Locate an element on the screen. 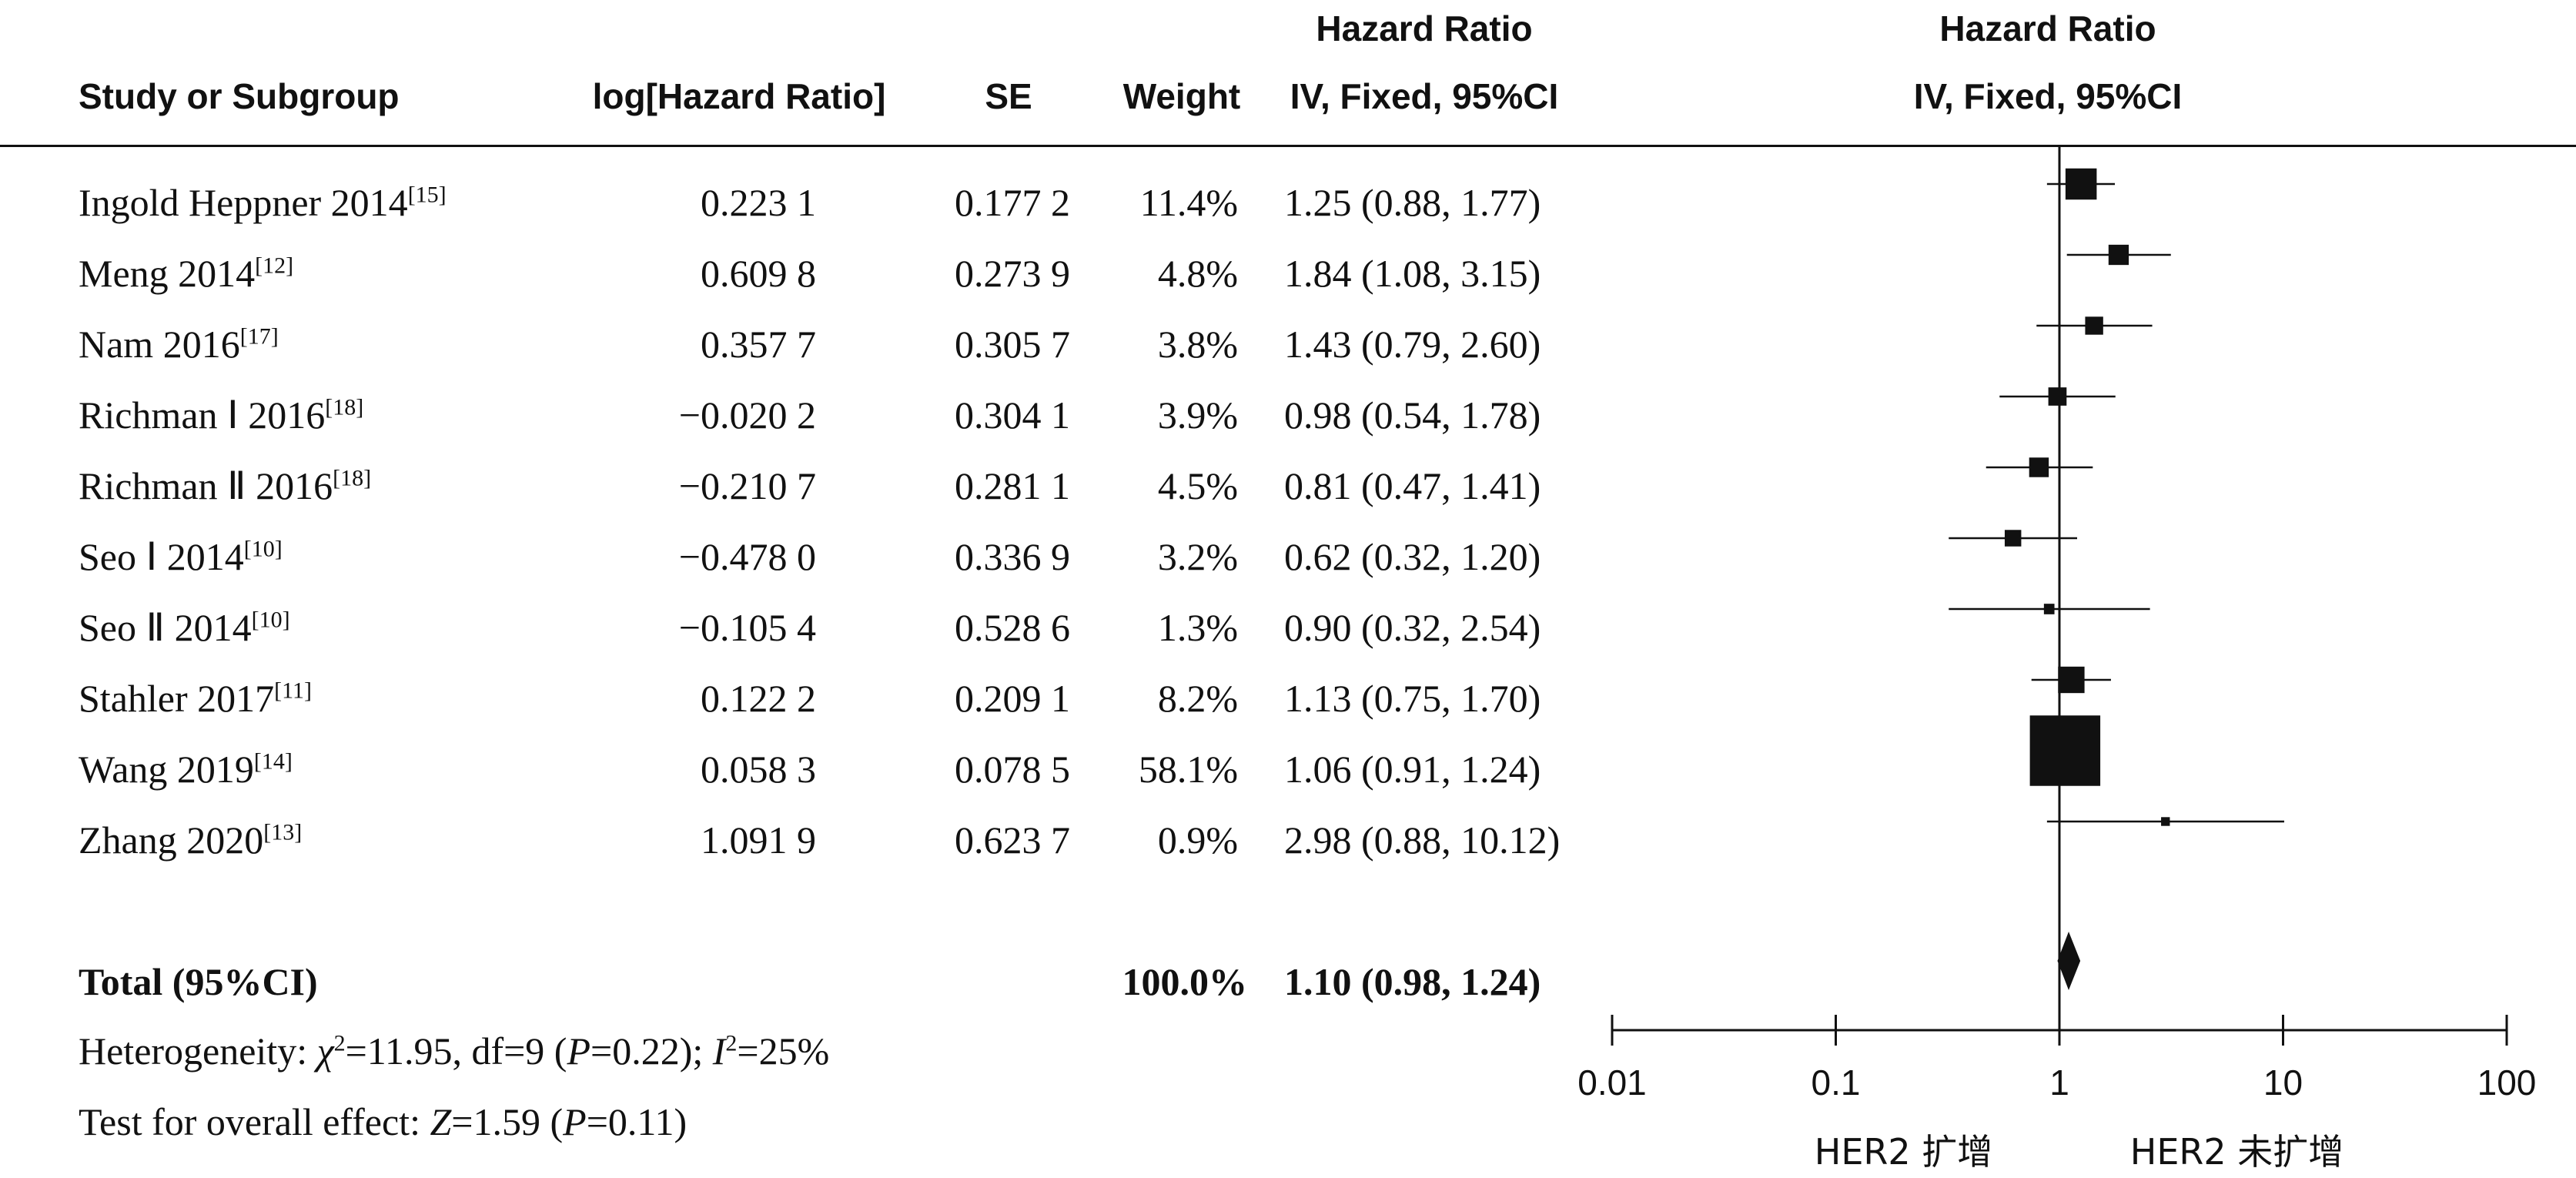 Image resolution: width=2576 pixels, height=1178 pixels. study-ci: 0.81 (0.47, 1.41) is located at coordinates (1413, 485).